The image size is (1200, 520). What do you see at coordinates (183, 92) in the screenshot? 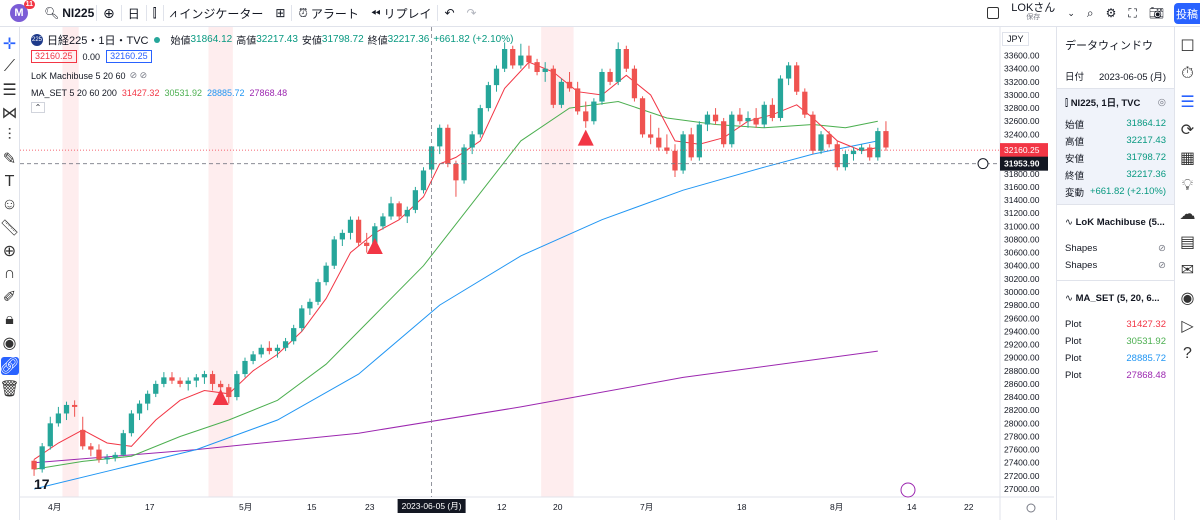
I see `ma20-value: 30531.92` at bounding box center [183, 92].